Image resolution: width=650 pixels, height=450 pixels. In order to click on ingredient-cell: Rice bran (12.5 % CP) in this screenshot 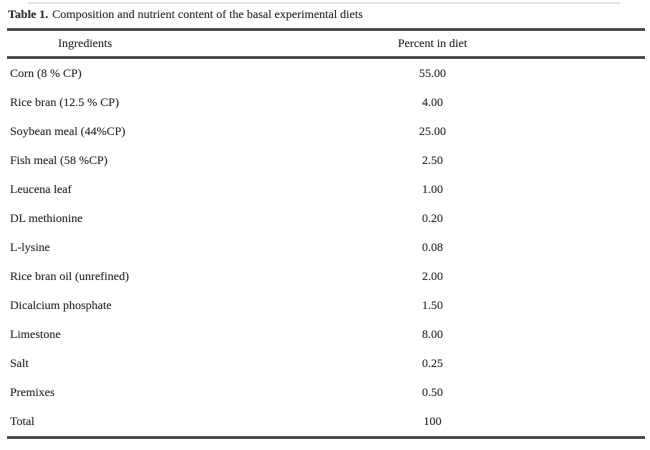, I will do `click(64, 101)`.